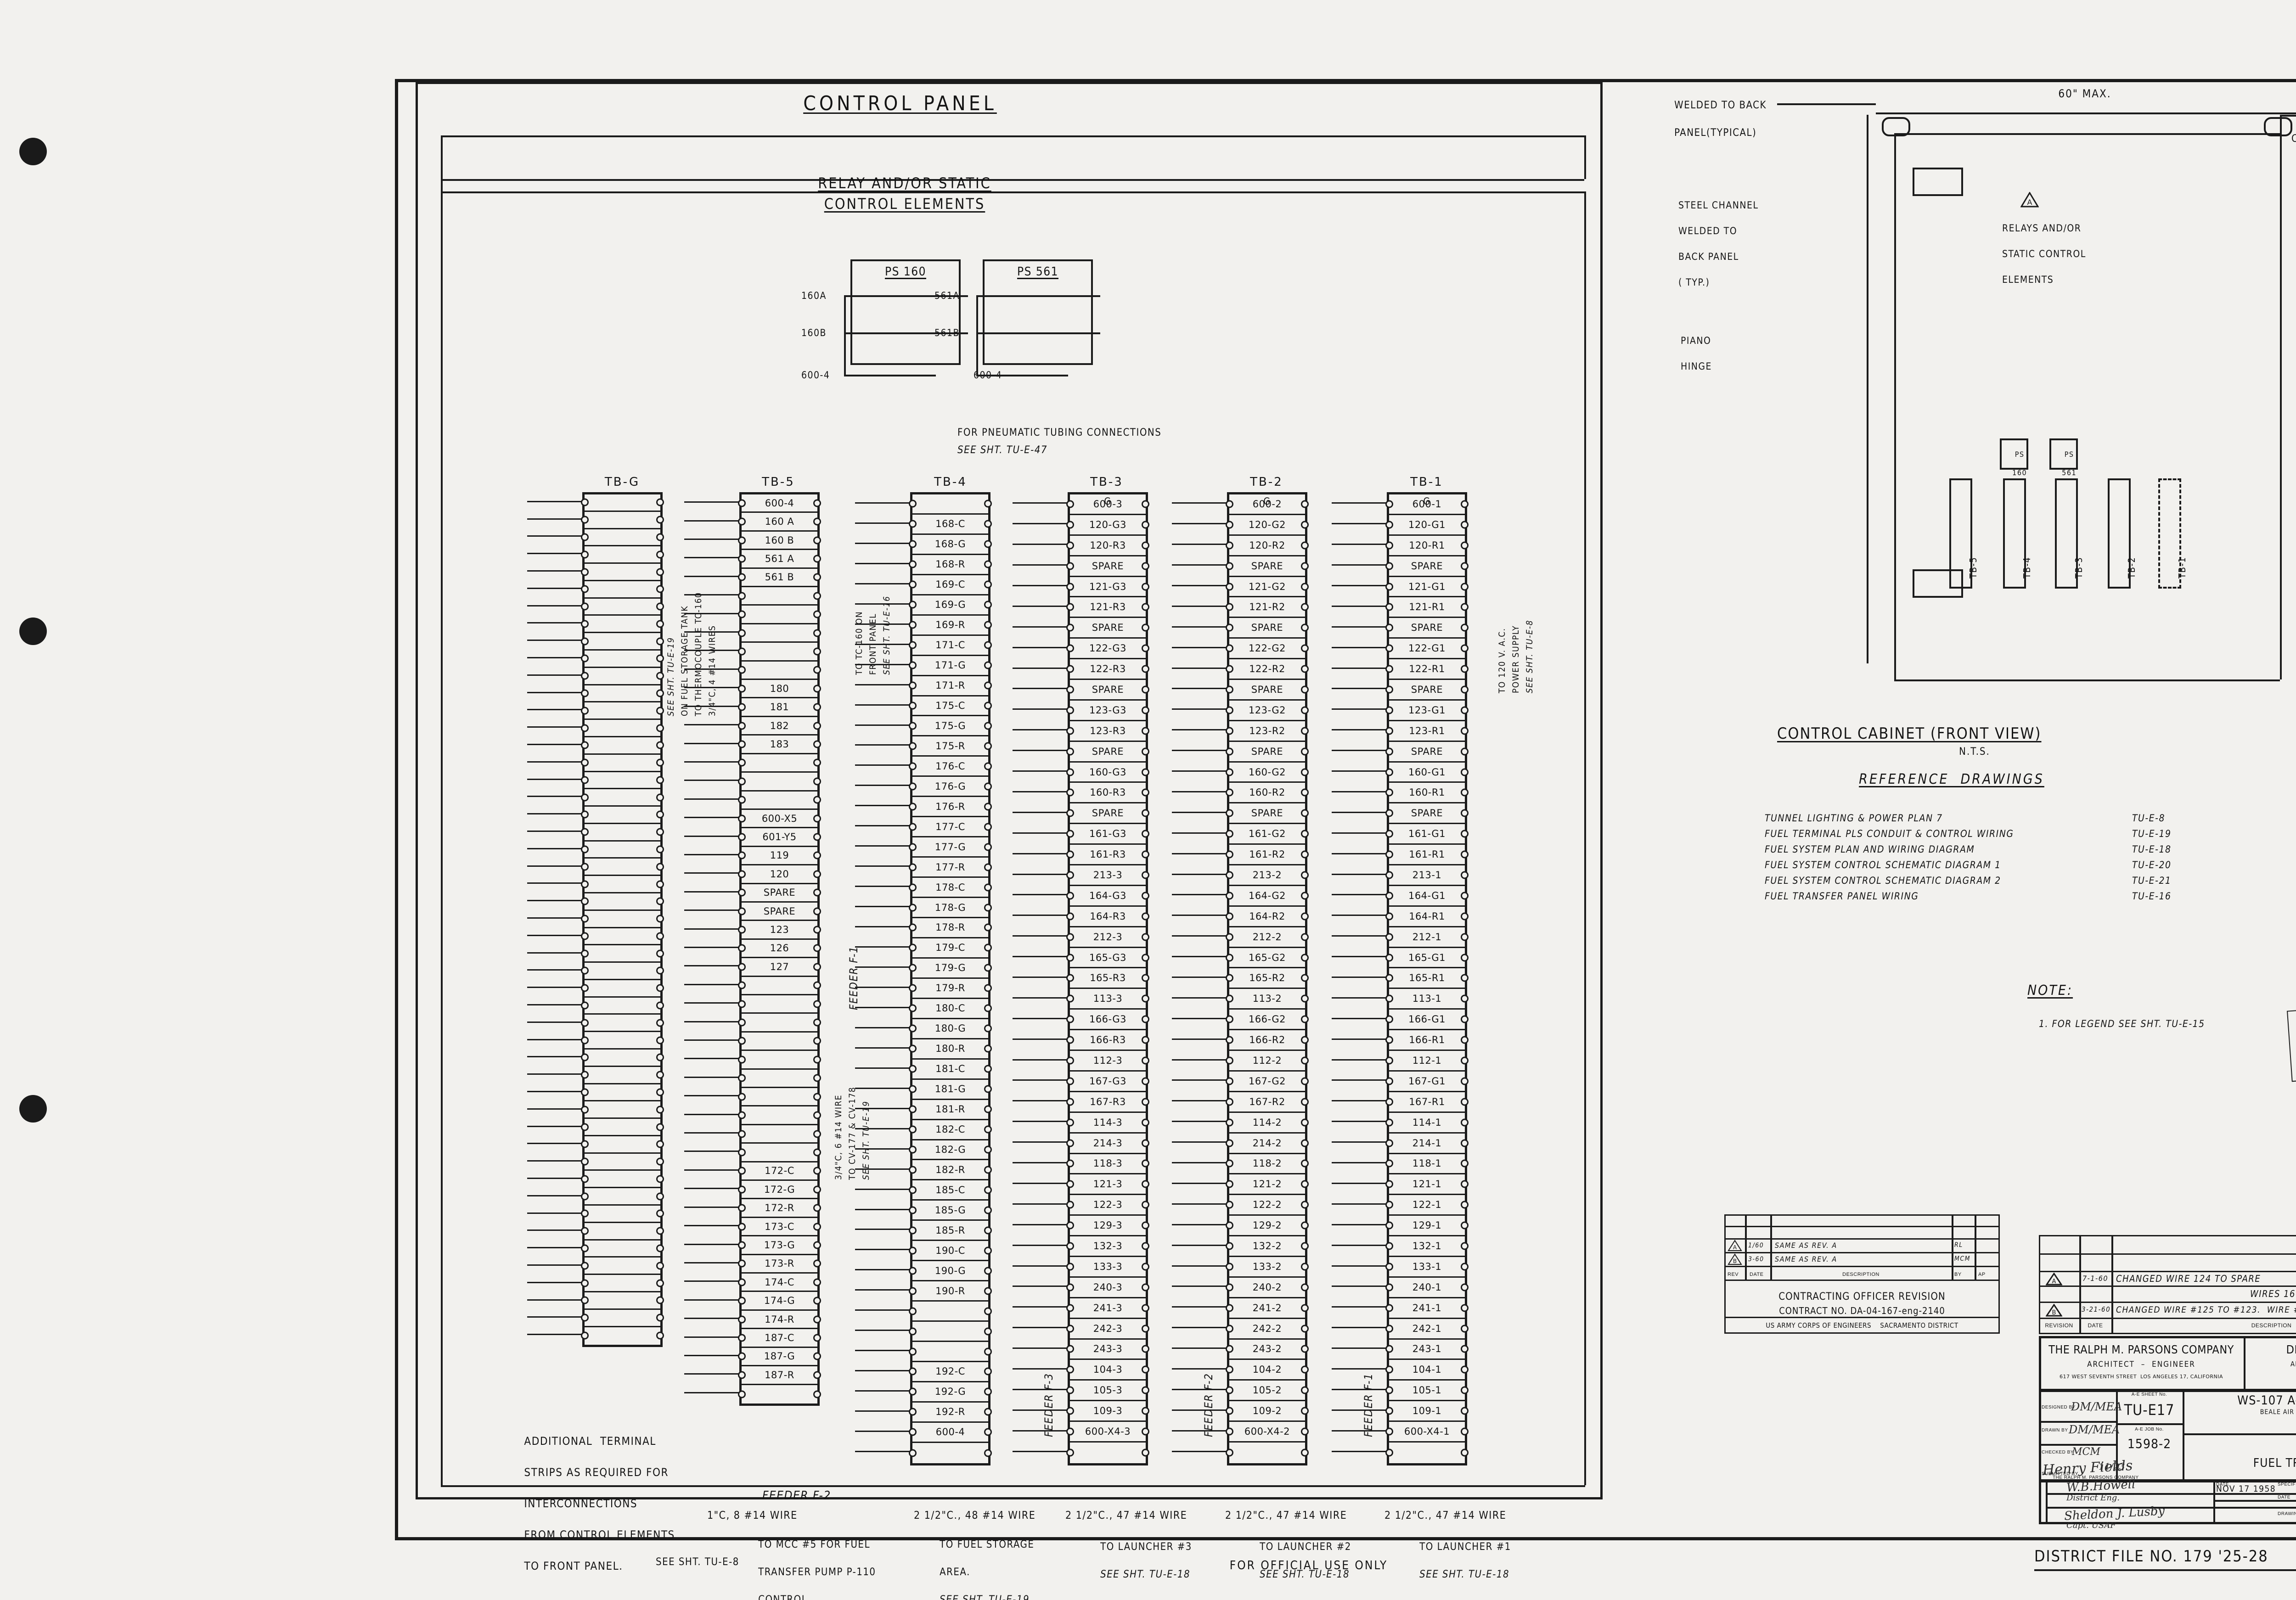  Describe the element at coordinates (780, 1283) in the screenshot. I see `terminal-row: 174-C` at that location.